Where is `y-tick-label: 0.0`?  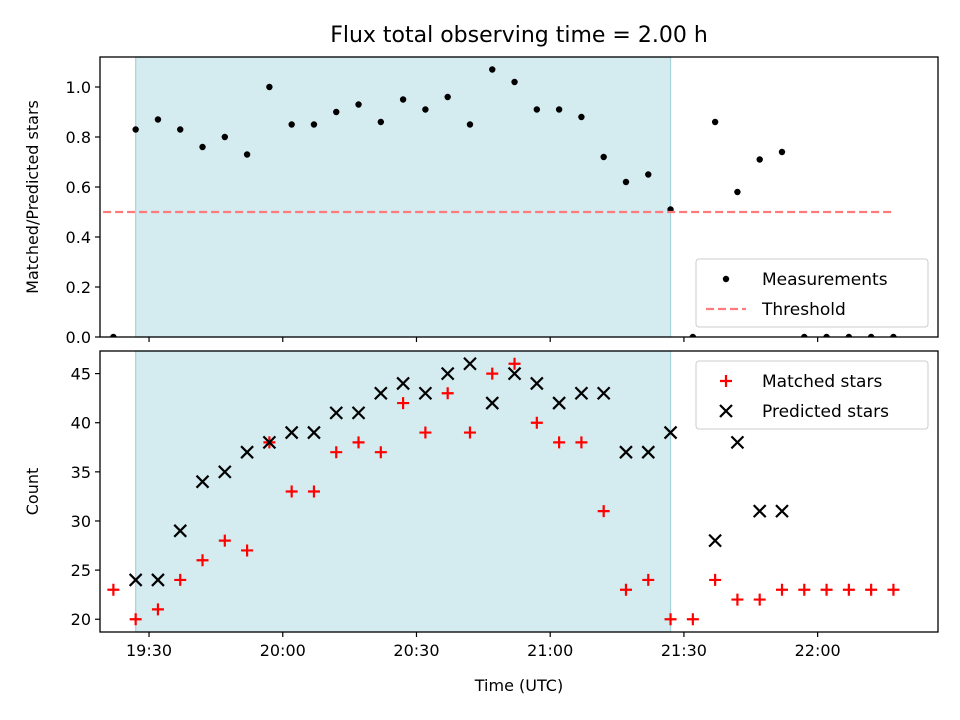
y-tick-label: 0.0 is located at coordinates (78, 337).